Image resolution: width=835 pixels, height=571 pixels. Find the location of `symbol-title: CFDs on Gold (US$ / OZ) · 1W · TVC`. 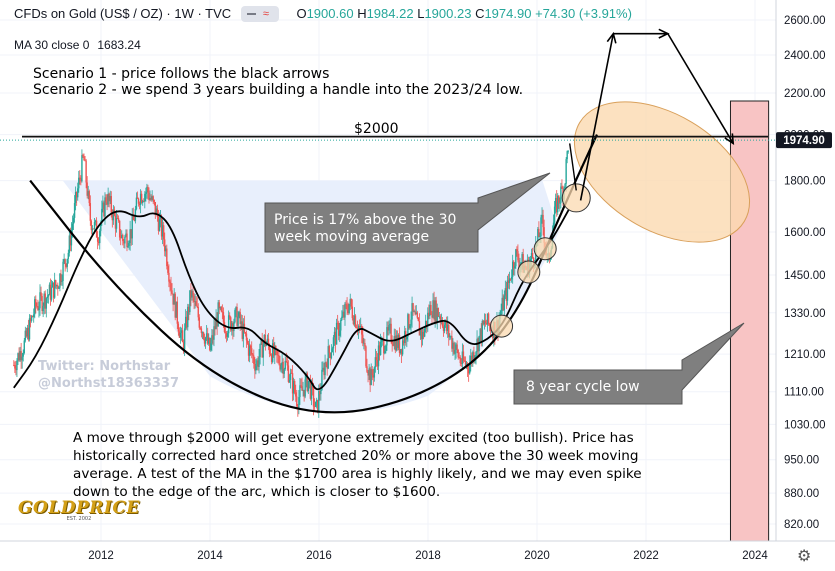

symbol-title: CFDs on Gold (US$ / OZ) · 1W · TVC is located at coordinates (123, 13).